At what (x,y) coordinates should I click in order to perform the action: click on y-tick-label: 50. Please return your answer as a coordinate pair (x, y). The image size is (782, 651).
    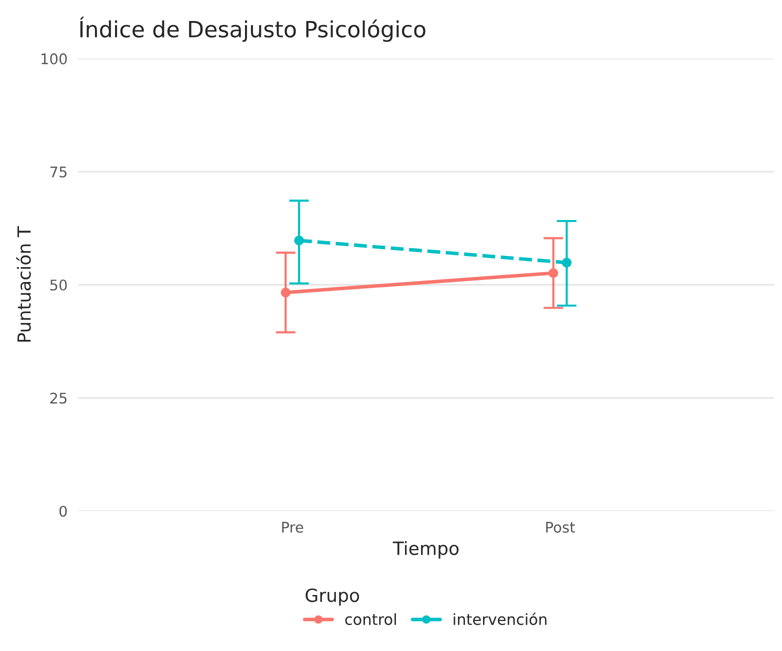
    Looking at the image, I should click on (58, 285).